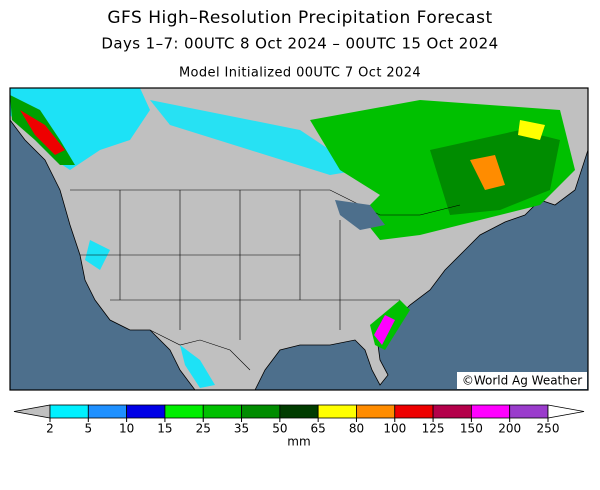 The image size is (600, 490). Describe the element at coordinates (126, 429) in the screenshot. I see `level-label: 10` at that location.